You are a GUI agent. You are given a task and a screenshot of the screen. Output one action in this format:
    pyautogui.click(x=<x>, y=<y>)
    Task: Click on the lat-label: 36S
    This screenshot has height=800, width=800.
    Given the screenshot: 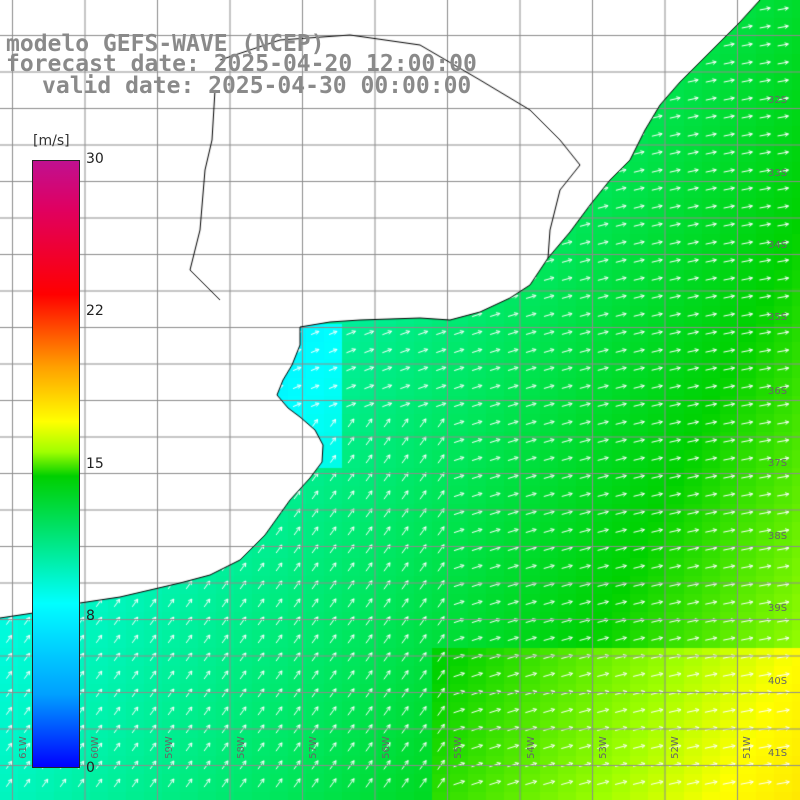 What is the action you would take?
    pyautogui.click(x=778, y=391)
    